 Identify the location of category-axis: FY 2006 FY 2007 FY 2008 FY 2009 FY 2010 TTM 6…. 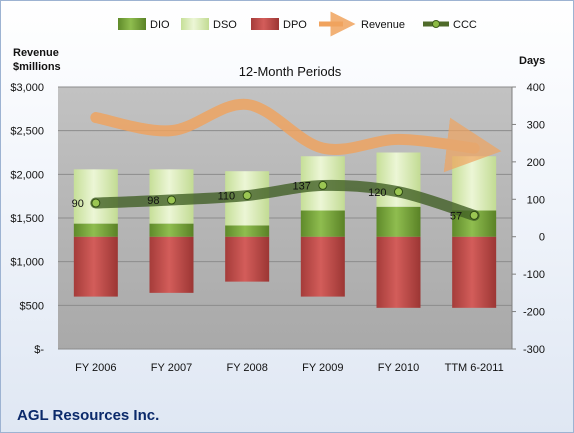
(289, 368).